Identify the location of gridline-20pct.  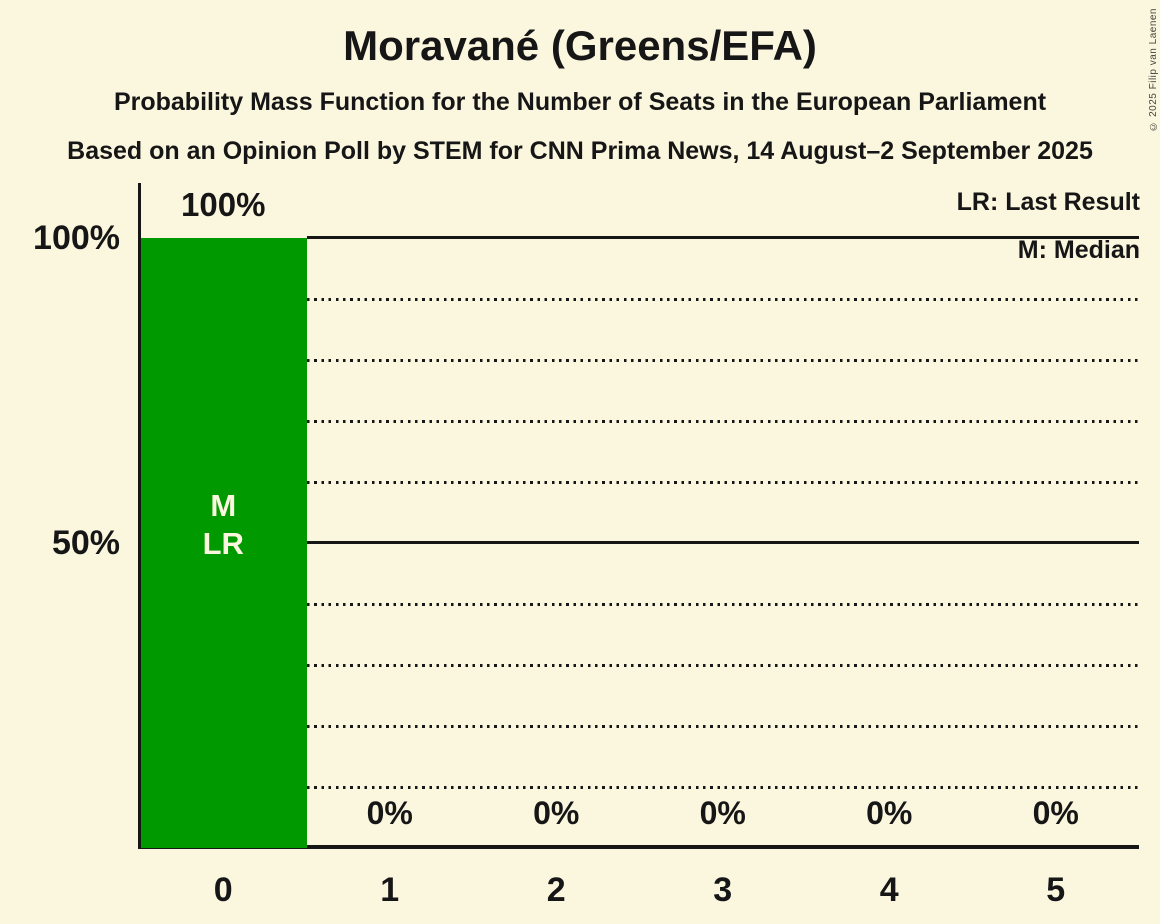
(722, 726).